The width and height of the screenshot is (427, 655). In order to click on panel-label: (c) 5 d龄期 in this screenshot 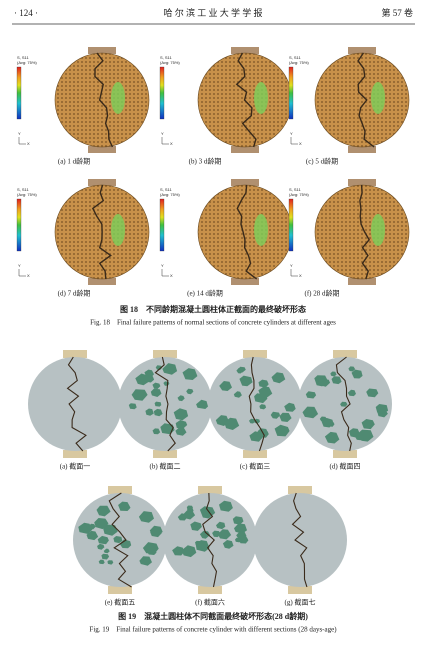, I will do `click(322, 161)`.